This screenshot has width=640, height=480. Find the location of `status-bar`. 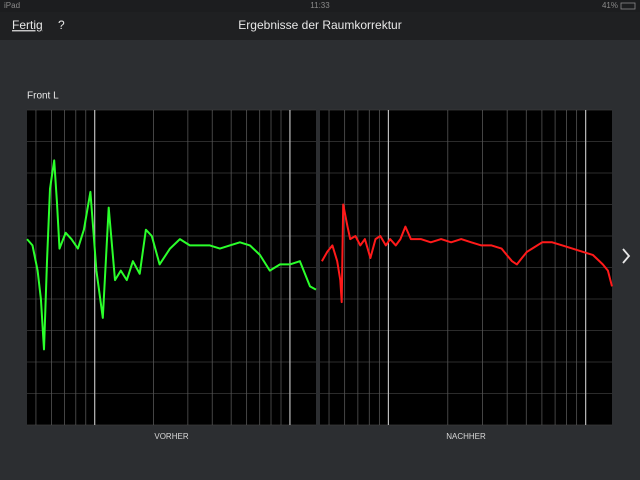

status-bar is located at coordinates (320, 6).